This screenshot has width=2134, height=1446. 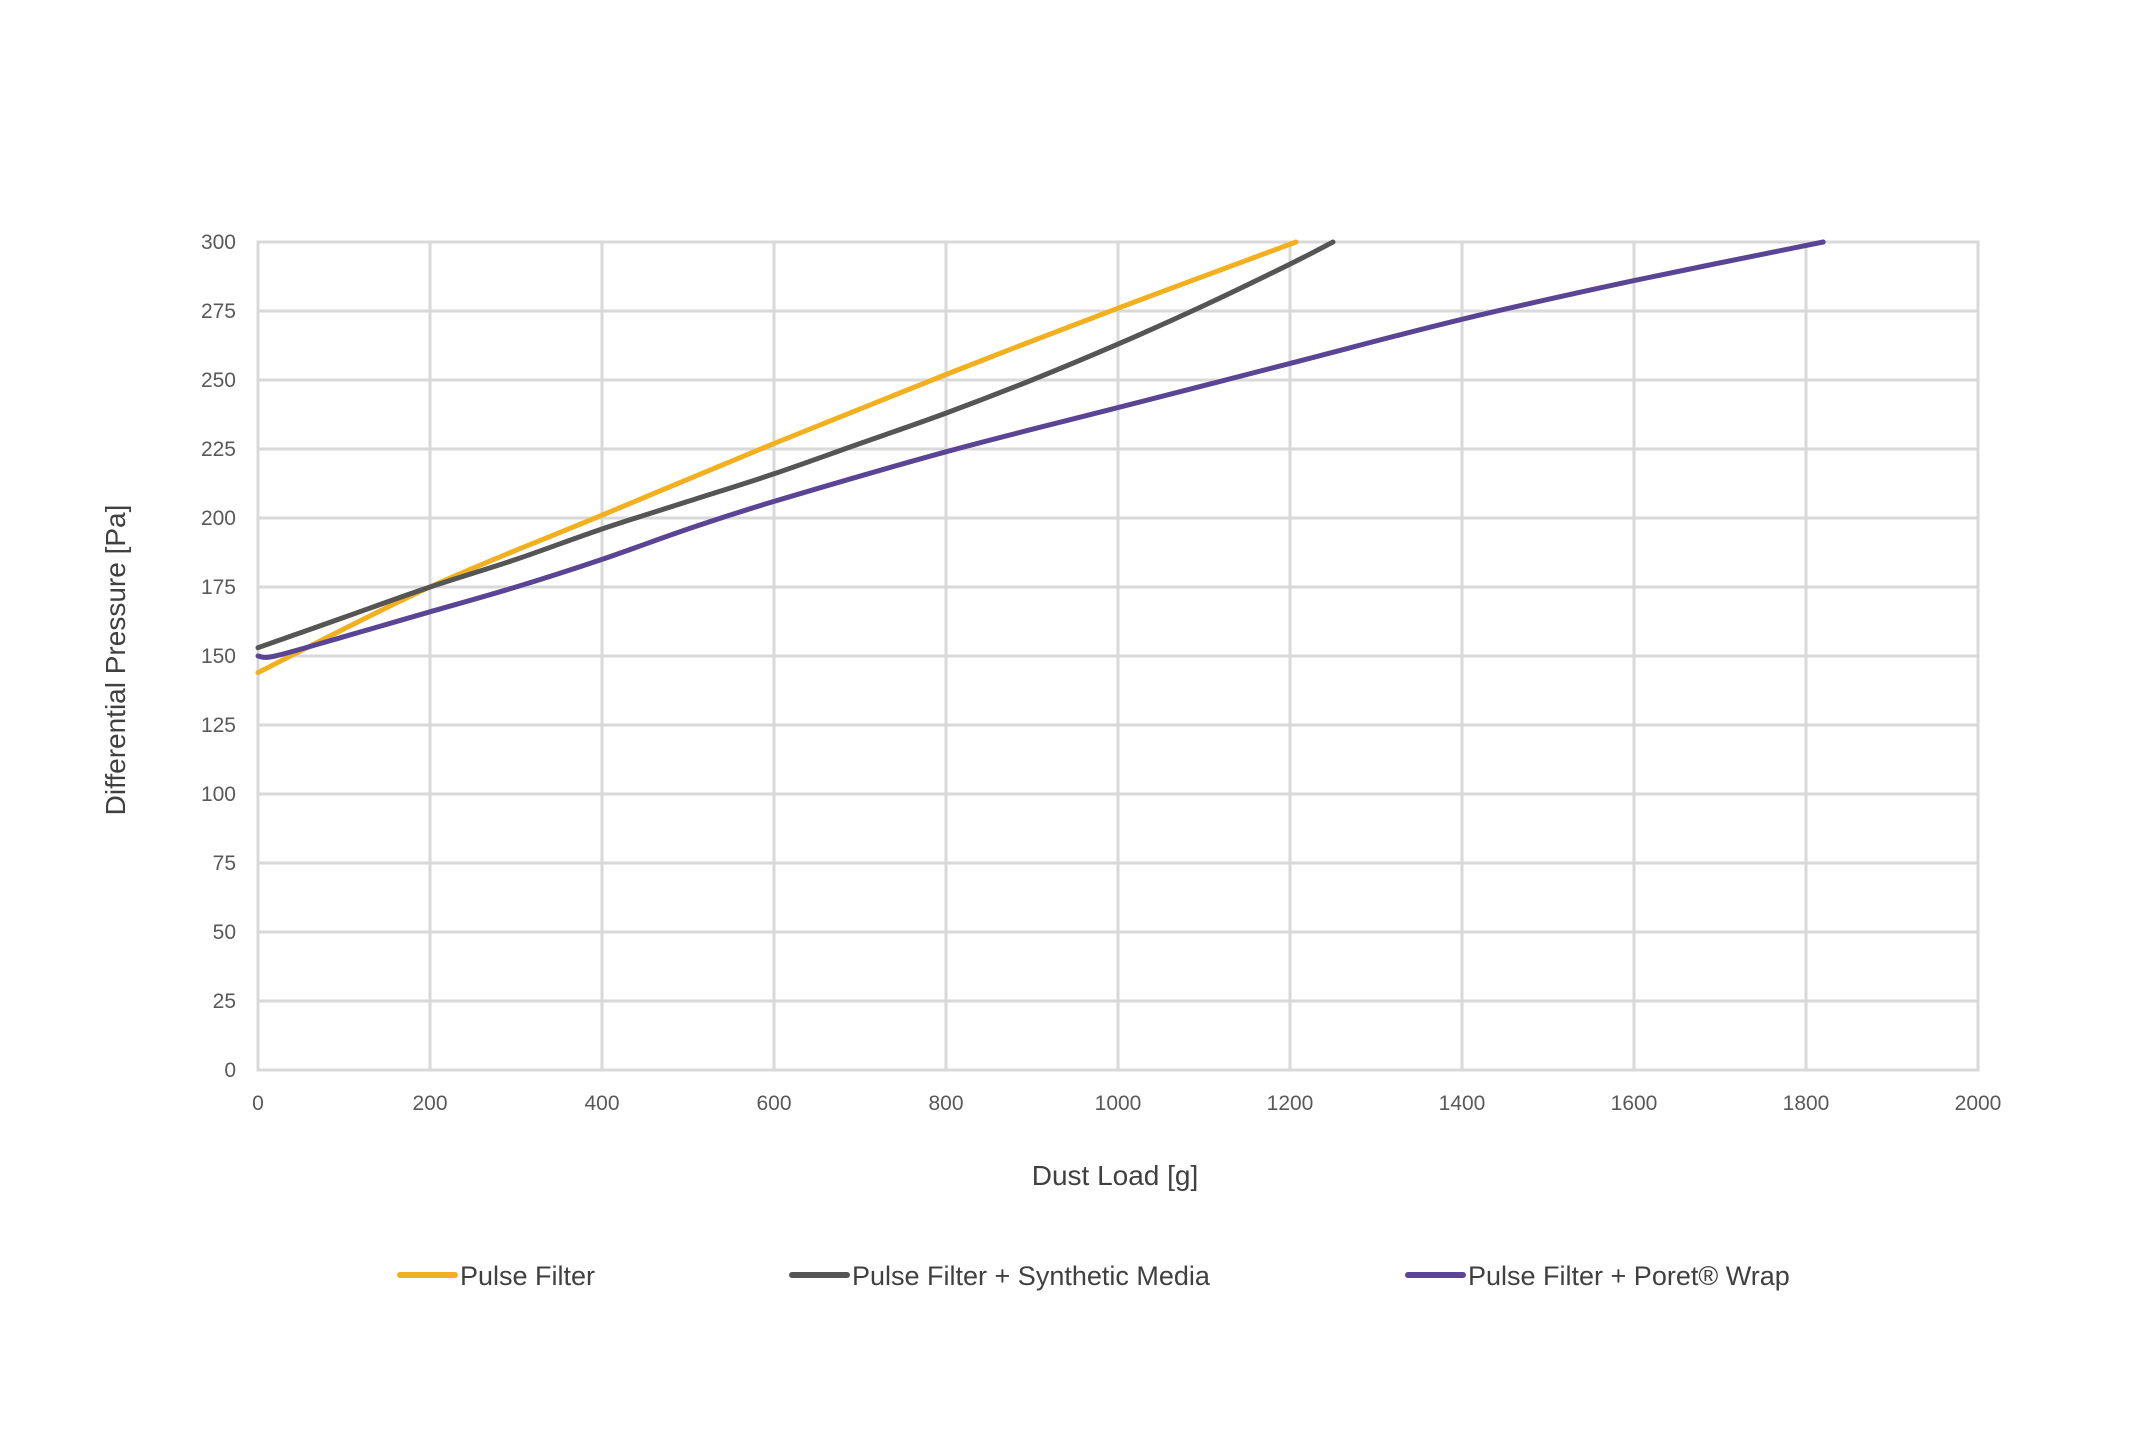 I want to click on y-tick-label: 225, so click(x=218, y=449).